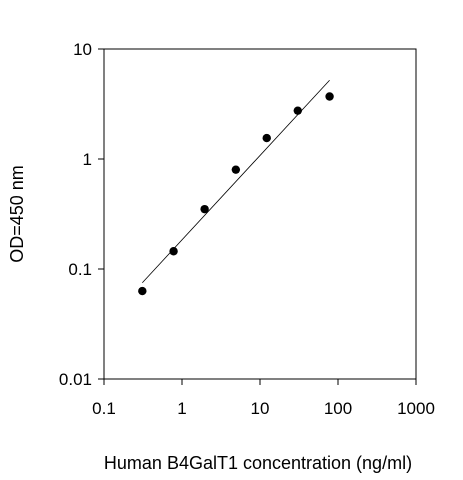  Describe the element at coordinates (17, 214) in the screenshot. I see `y-axis-title: OD=450 nm` at that location.